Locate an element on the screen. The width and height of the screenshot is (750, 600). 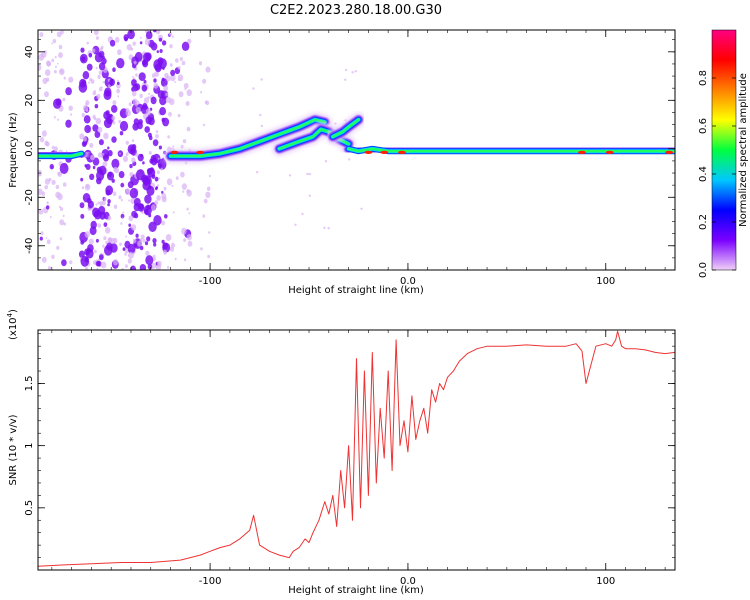
snr-multiplier-label: (x104) is located at coordinates (12, 324).